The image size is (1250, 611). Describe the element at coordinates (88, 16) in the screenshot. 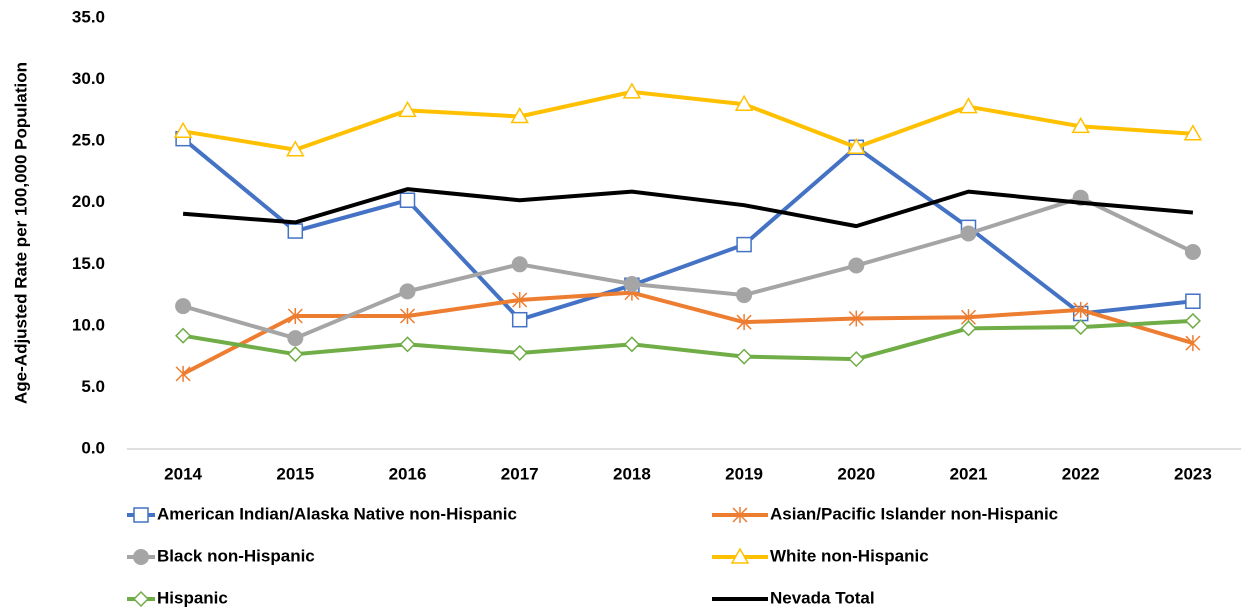

I see `y-tick-label: 35.0` at that location.